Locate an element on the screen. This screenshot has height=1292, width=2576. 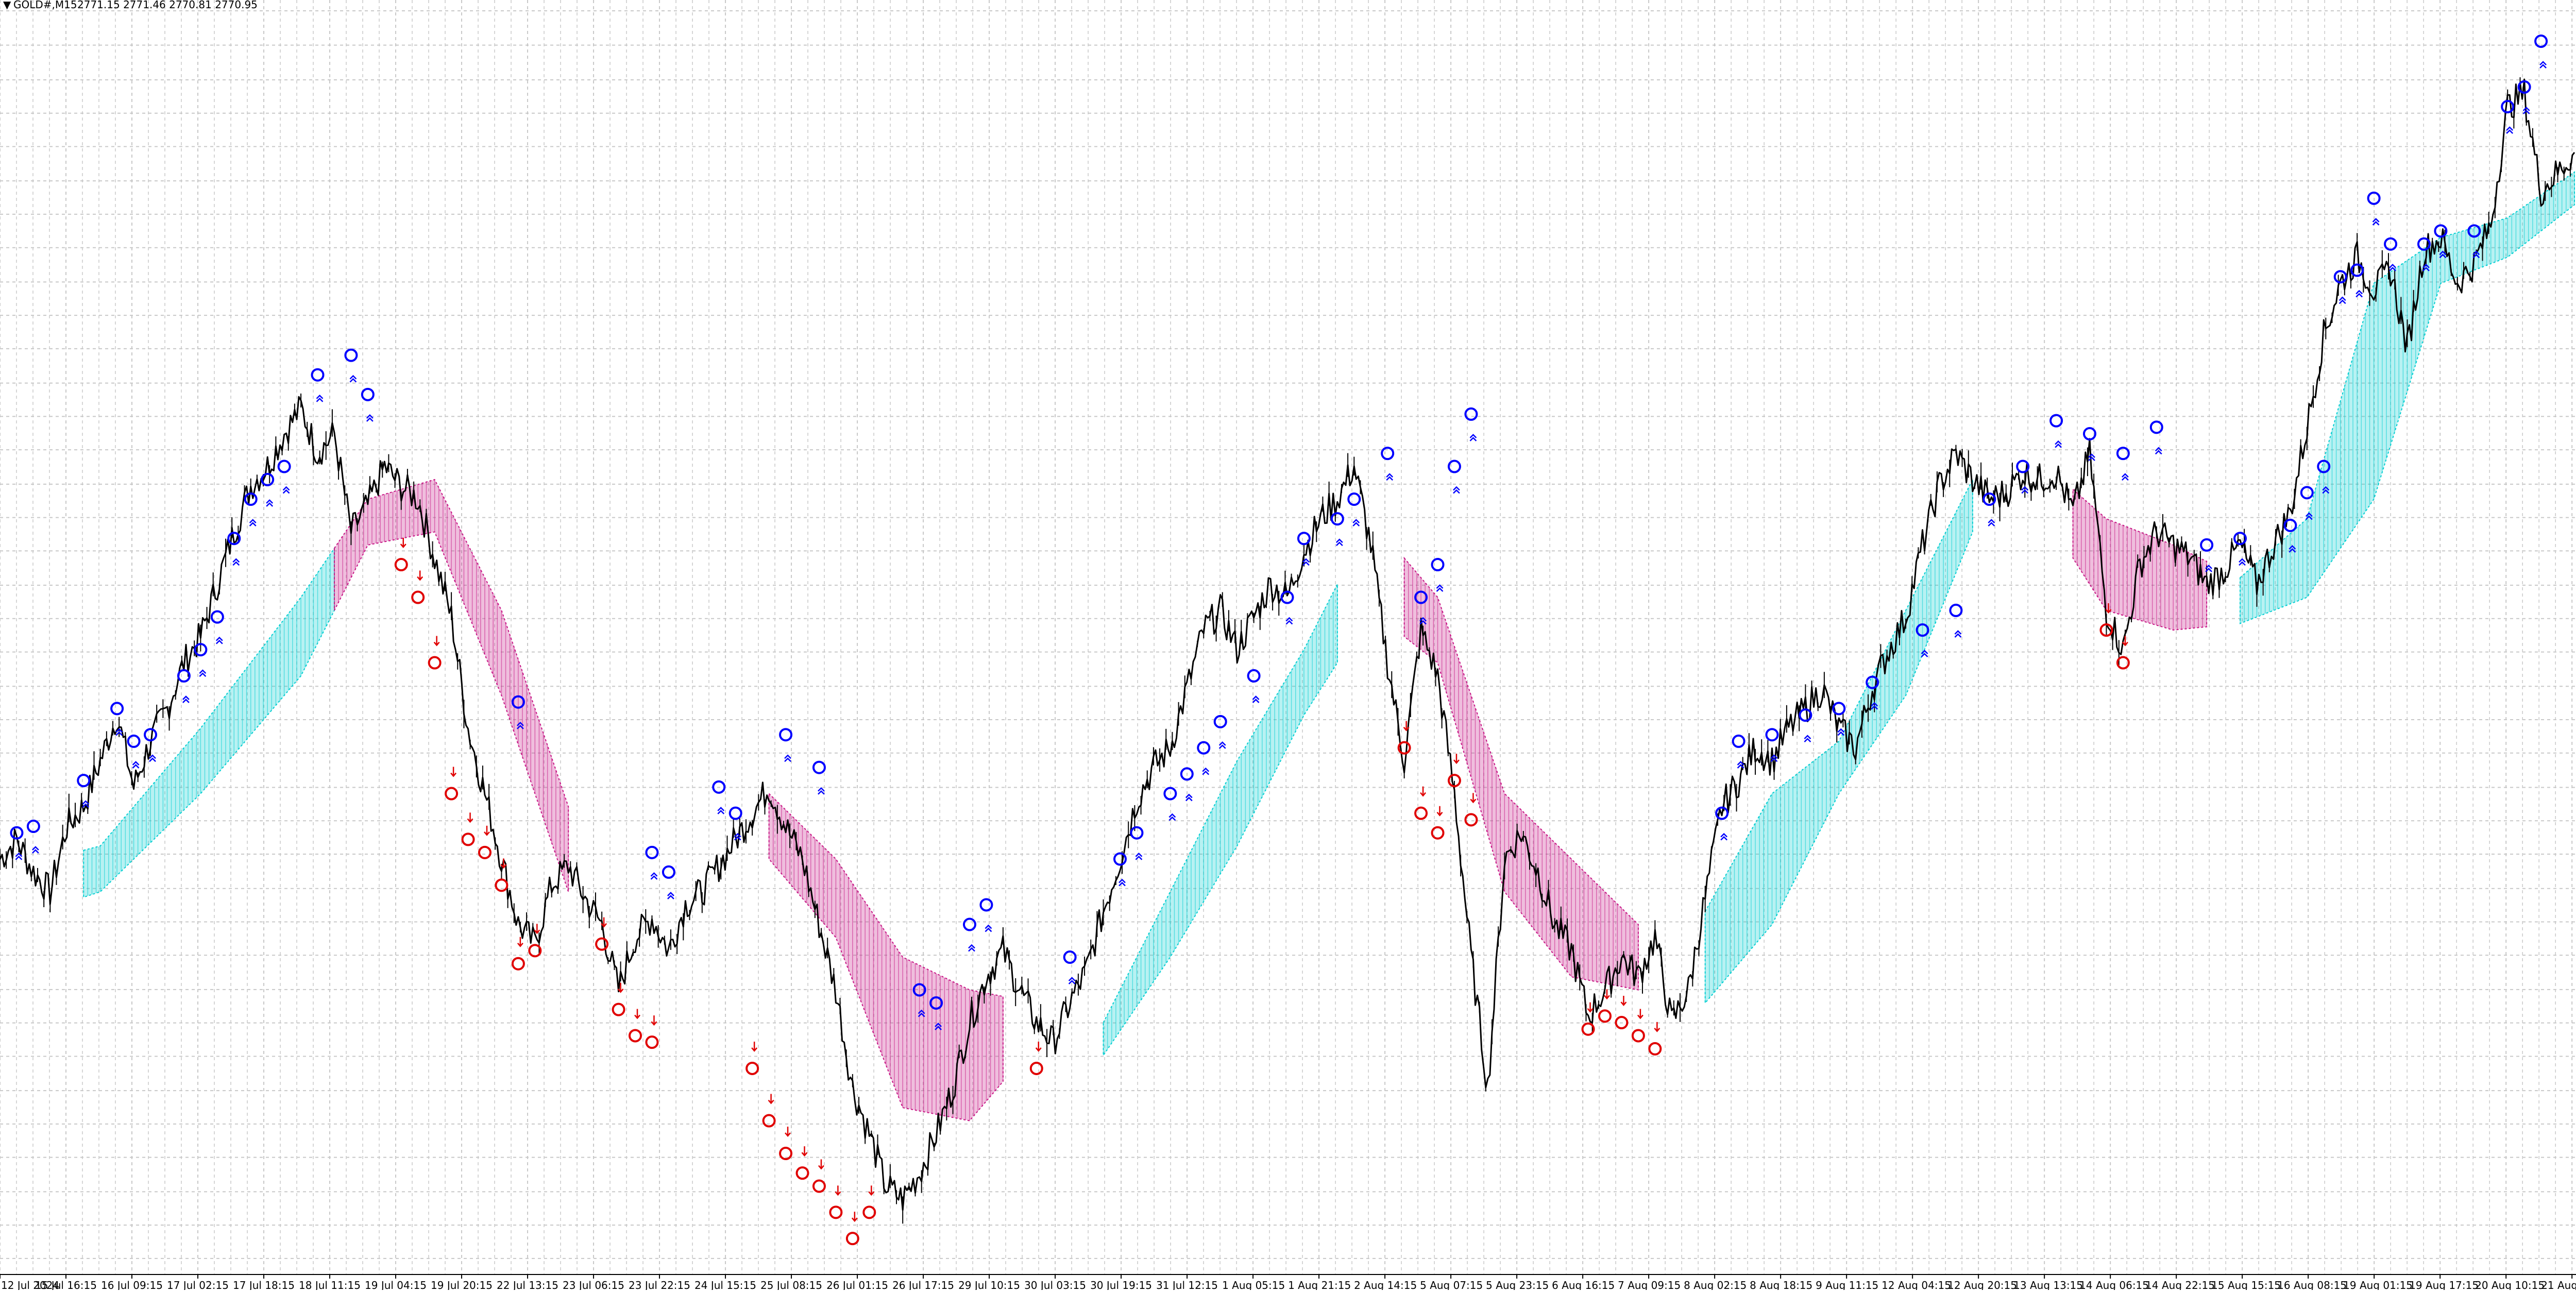
x-tick-label: 23 Jul 06:15 is located at coordinates (593, 1284).